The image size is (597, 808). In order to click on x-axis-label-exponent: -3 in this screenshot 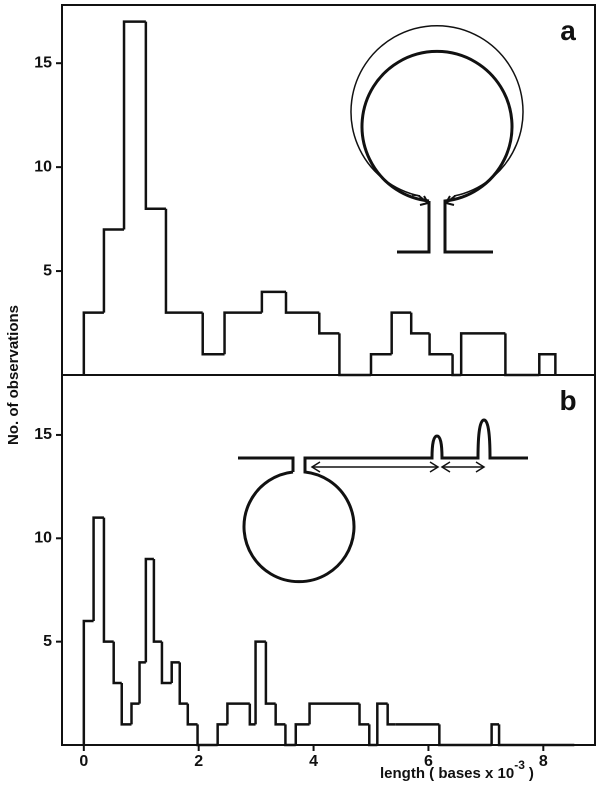, I will do `click(519, 765)`.